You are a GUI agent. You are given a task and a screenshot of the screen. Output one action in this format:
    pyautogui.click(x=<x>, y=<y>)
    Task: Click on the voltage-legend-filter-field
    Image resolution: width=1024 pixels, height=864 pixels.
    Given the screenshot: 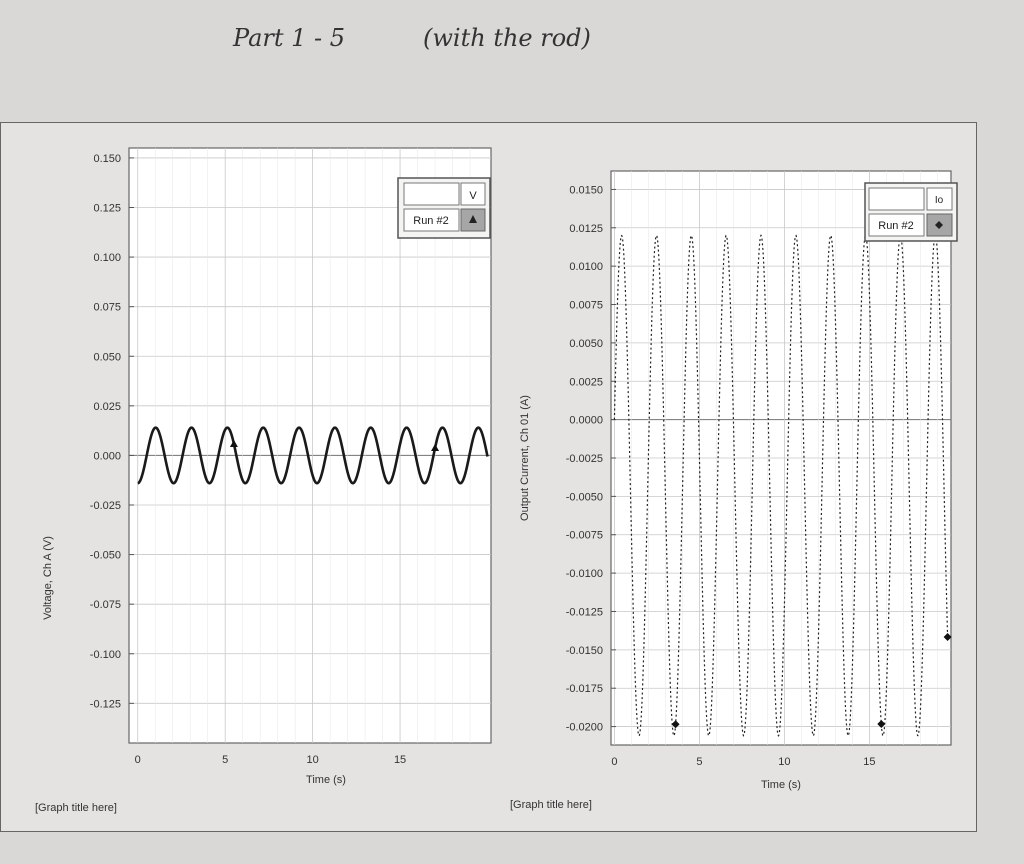 What is the action you would take?
    pyautogui.click(x=431, y=194)
    